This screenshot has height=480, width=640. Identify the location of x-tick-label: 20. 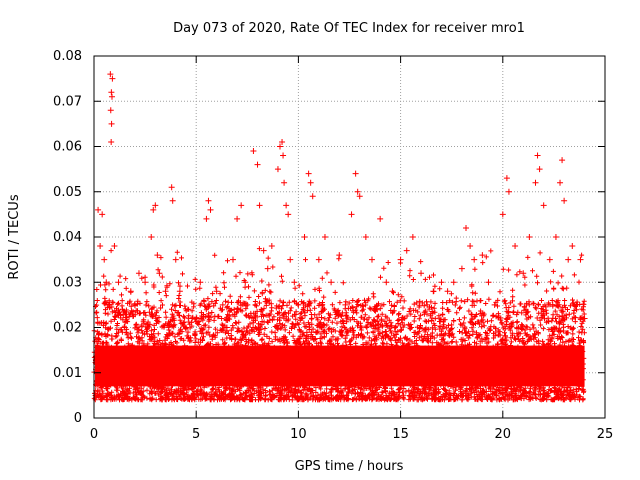
(503, 434).